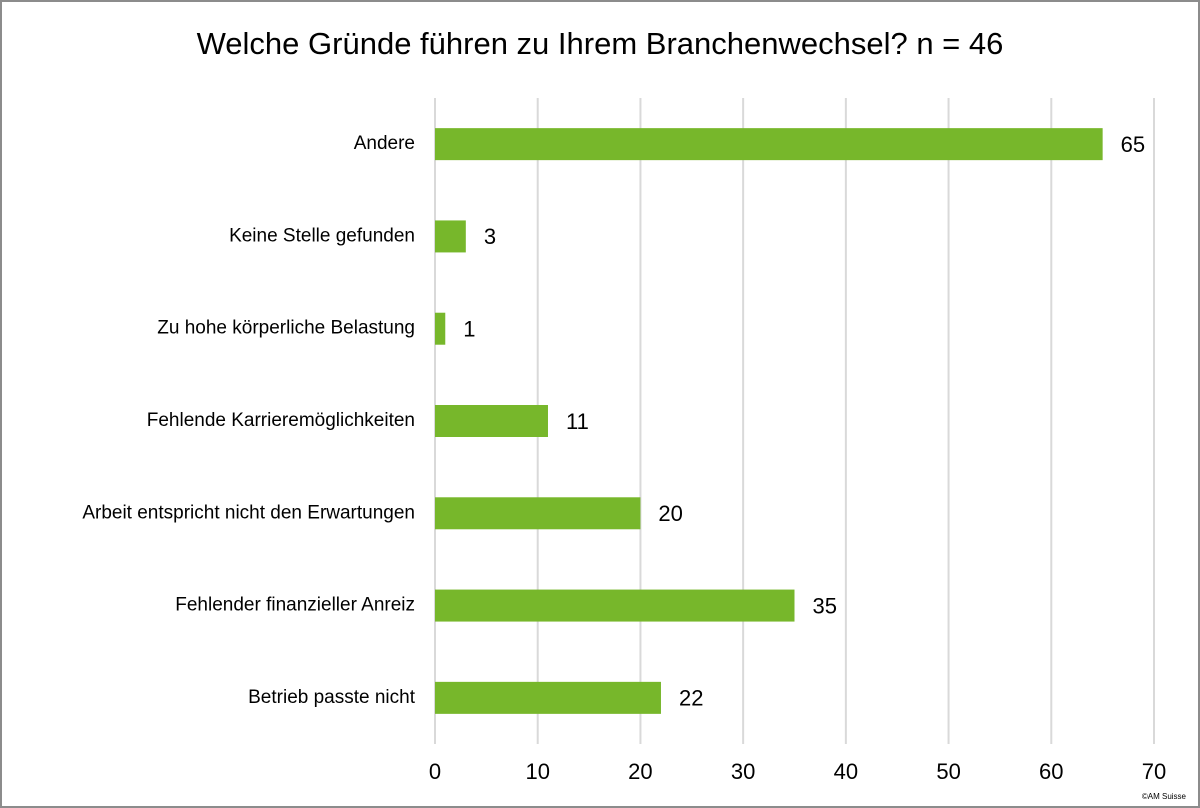 The image size is (1200, 808). What do you see at coordinates (743, 771) in the screenshot?
I see `x-tick-label: 30` at bounding box center [743, 771].